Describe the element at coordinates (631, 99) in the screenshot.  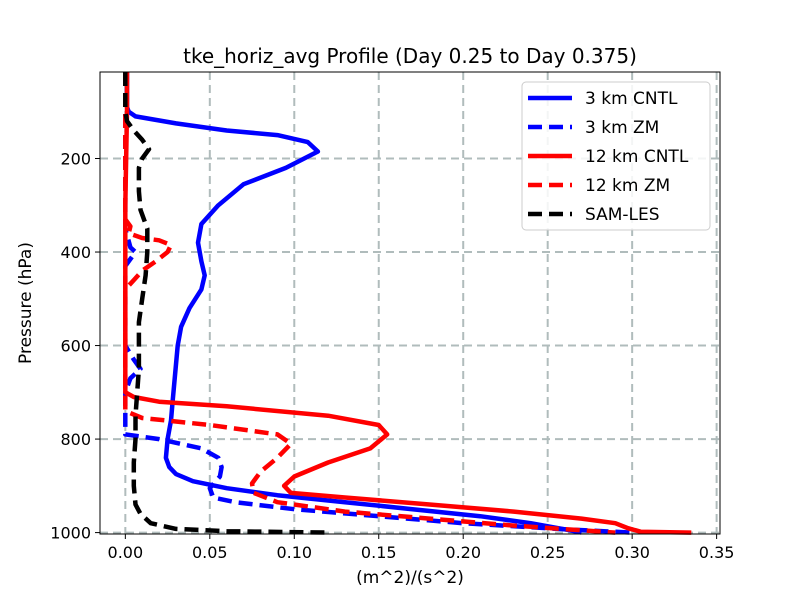
I see `legend-label: 3 km CNTL` at that location.